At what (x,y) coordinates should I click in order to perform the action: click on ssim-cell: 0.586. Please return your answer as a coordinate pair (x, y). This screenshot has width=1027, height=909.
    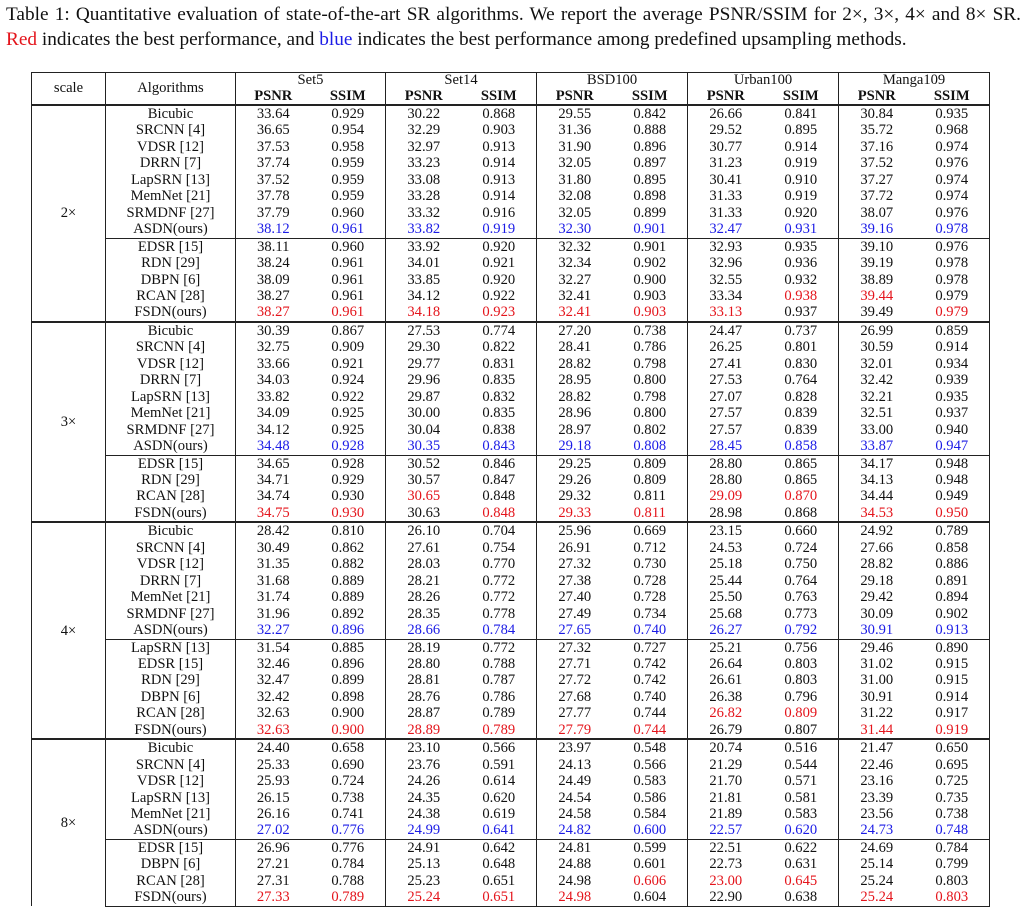
    Looking at the image, I should click on (650, 798).